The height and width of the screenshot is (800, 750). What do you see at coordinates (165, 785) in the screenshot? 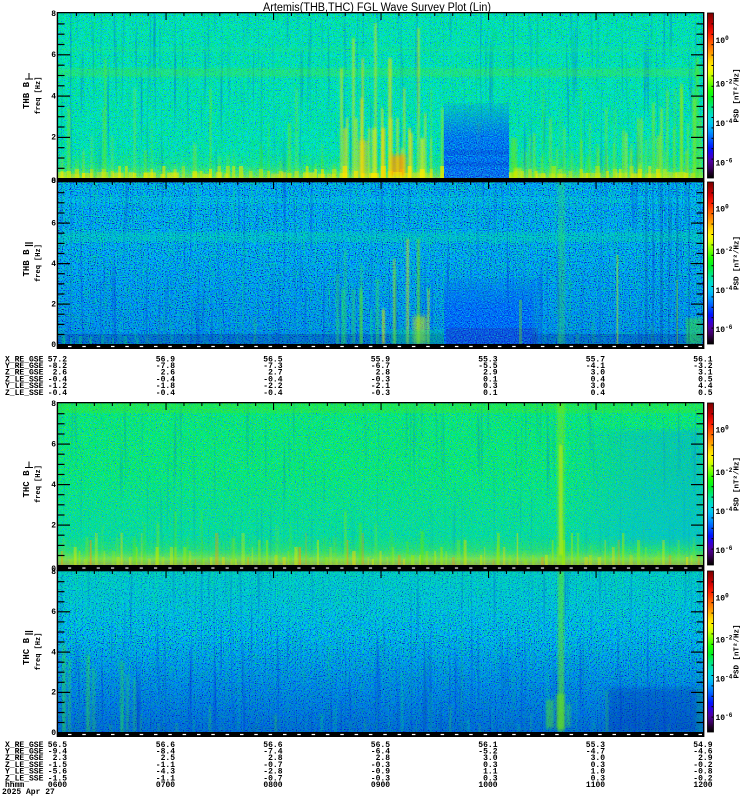
I see `svg-text: 0700` at bounding box center [165, 785].